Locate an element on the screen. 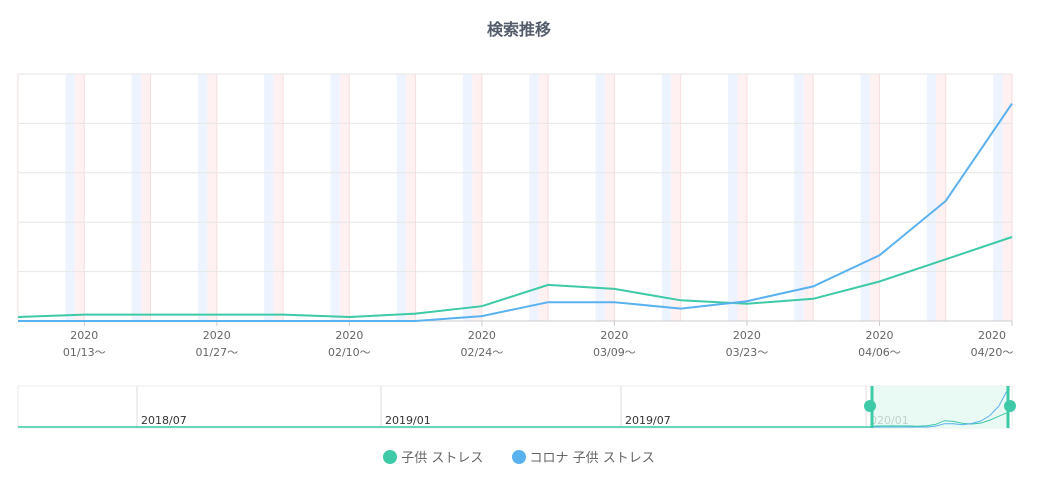 The width and height of the screenshot is (1038, 484). chart-title: 検索推移 is located at coordinates (518, 29).